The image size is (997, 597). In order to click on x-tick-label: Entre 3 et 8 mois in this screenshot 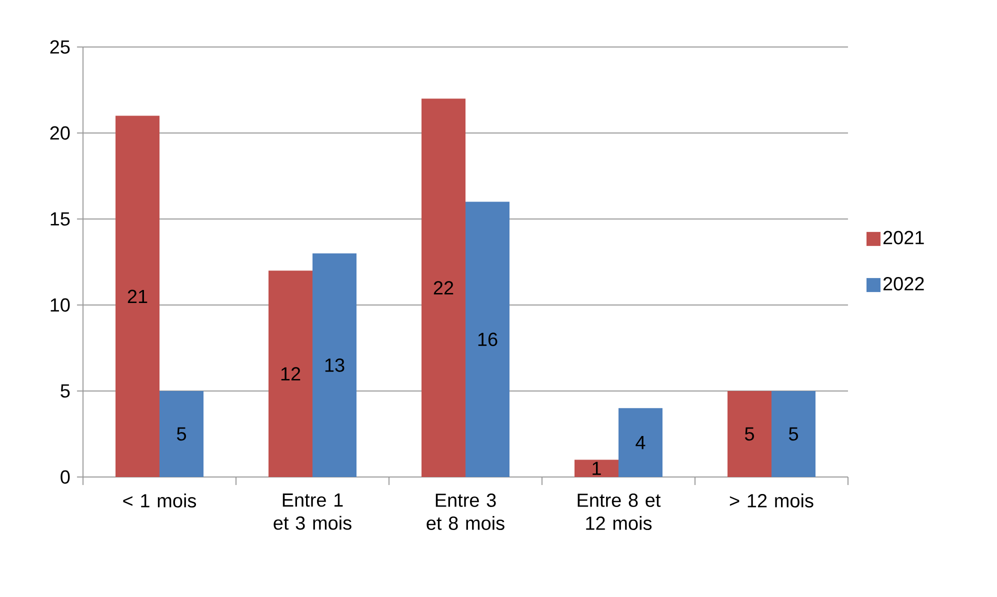, I will do `click(465, 512)`.